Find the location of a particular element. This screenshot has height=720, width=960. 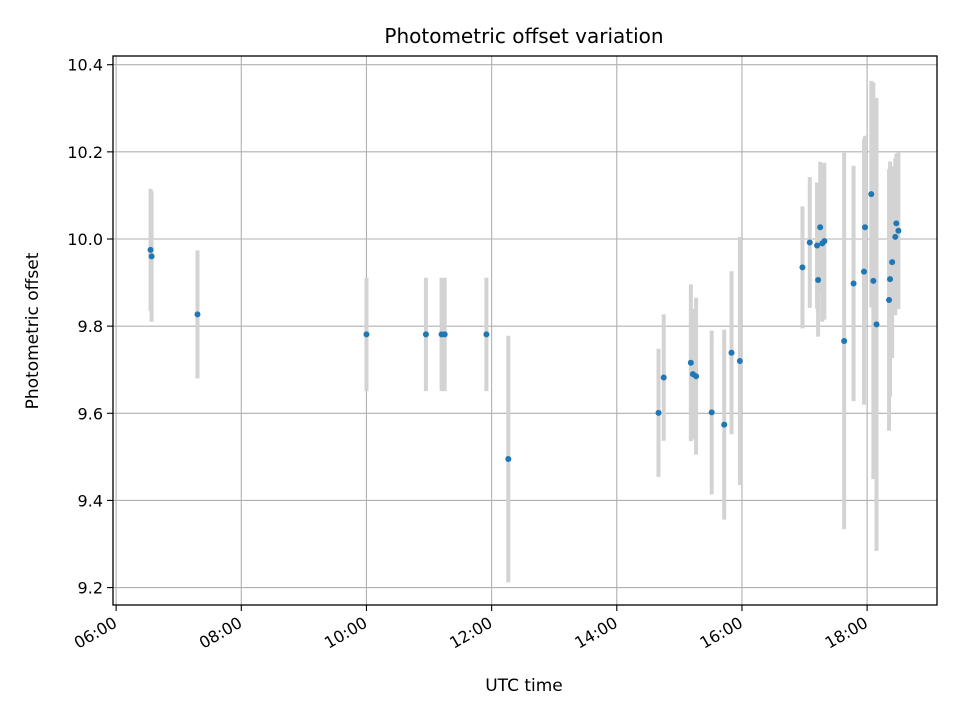

y-tick-label: 9.6 is located at coordinates (90, 413).